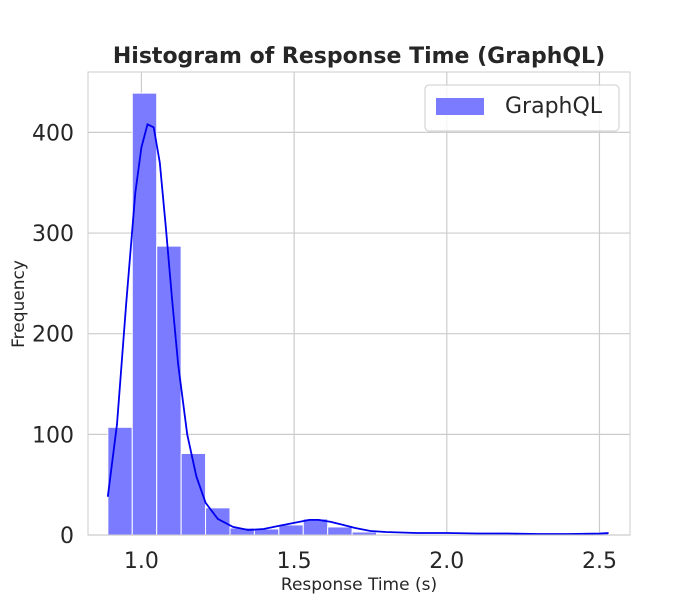  I want to click on legend: GraphQL, so click(522, 108).